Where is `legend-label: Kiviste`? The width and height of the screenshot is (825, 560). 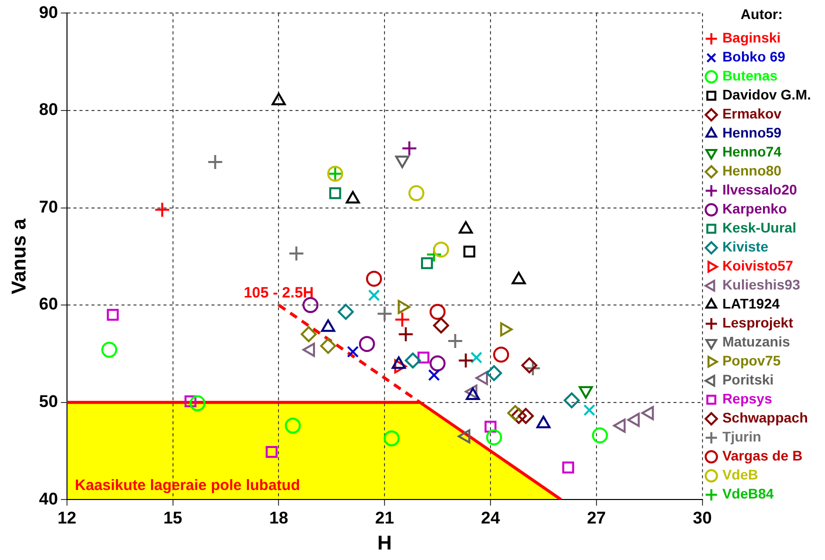
legend-label: Kiviste is located at coordinates (745, 246).